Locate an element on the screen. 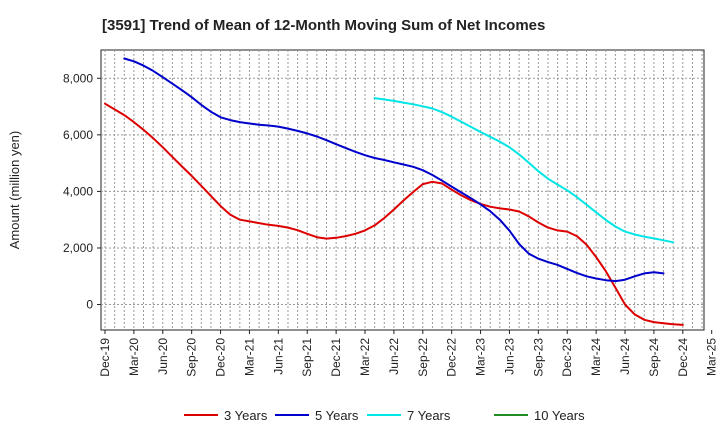  legend-item-3-years: 3 Years is located at coordinates (226, 415).